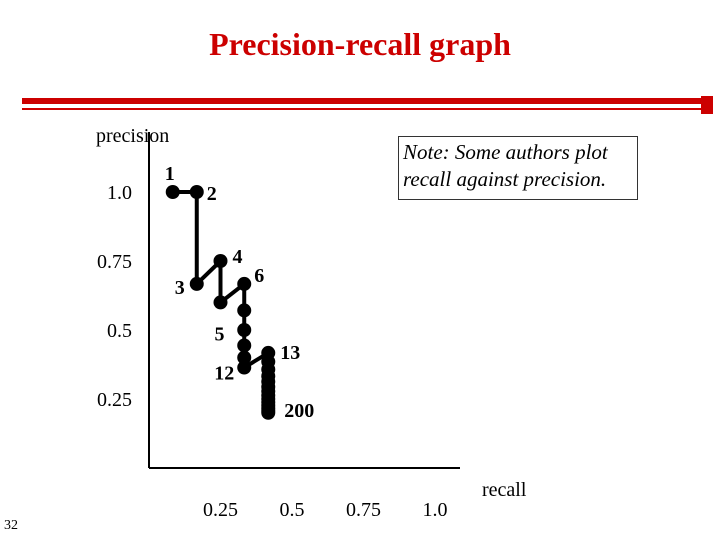 The height and width of the screenshot is (540, 720). What do you see at coordinates (259, 276) in the screenshot?
I see `point-label: 6` at bounding box center [259, 276].